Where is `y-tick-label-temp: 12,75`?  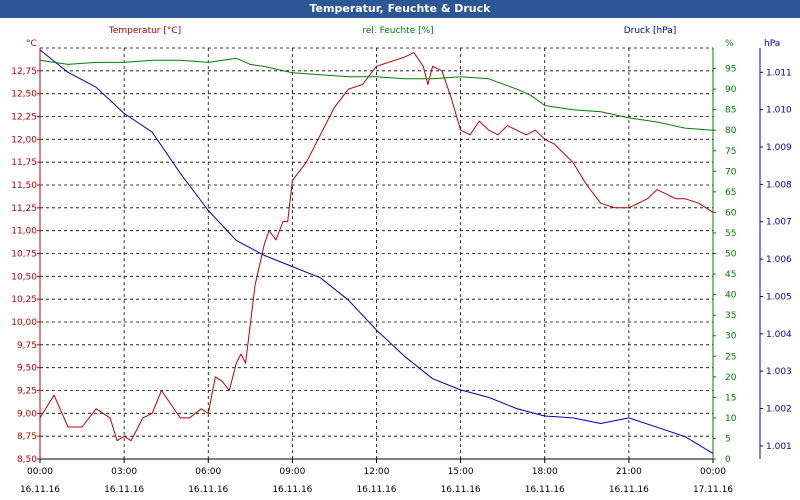 y-tick-label-temp: 12,75 is located at coordinates (24, 72).